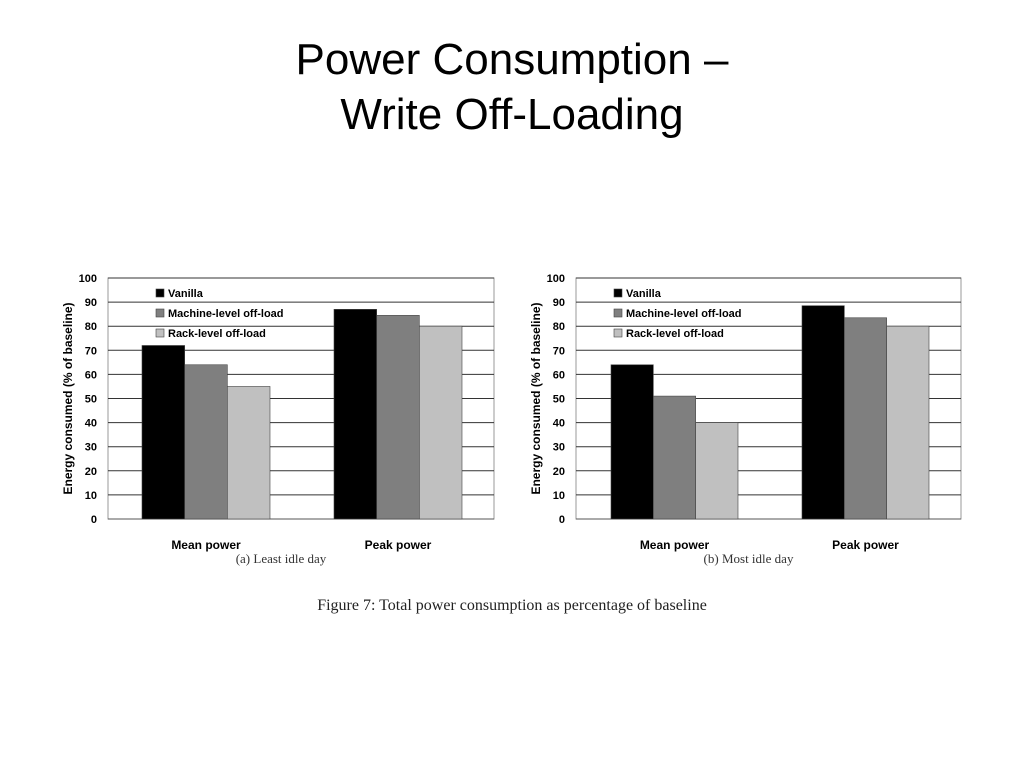 Image resolution: width=1024 pixels, height=768 pixels. I want to click on slide-title: Power Consumption – Write Off-Loading, so click(512, 87).